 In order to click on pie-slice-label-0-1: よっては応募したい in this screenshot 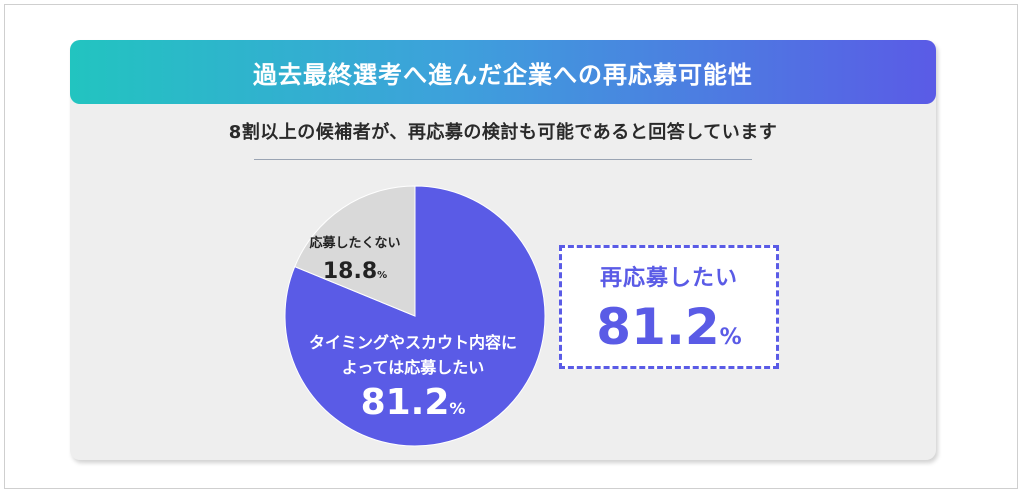, I will do `click(413, 367)`.